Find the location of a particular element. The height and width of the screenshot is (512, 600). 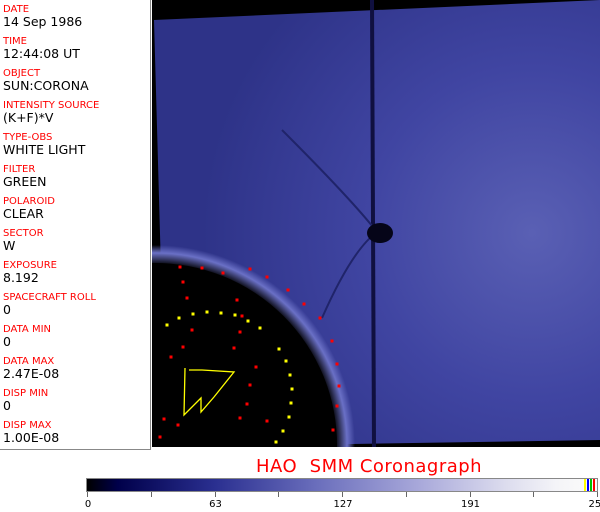

field-type-obs: TYPE-OBS WHITE LIGHT is located at coordinates (44, 144).